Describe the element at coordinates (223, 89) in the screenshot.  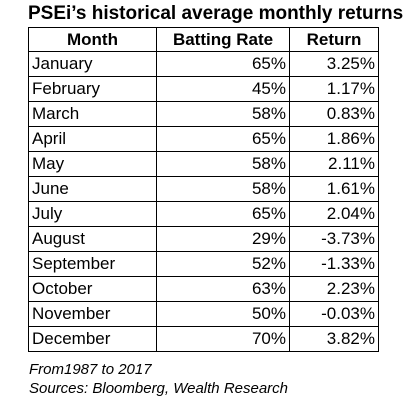
I see `cell-batting-rate: 45%` at that location.